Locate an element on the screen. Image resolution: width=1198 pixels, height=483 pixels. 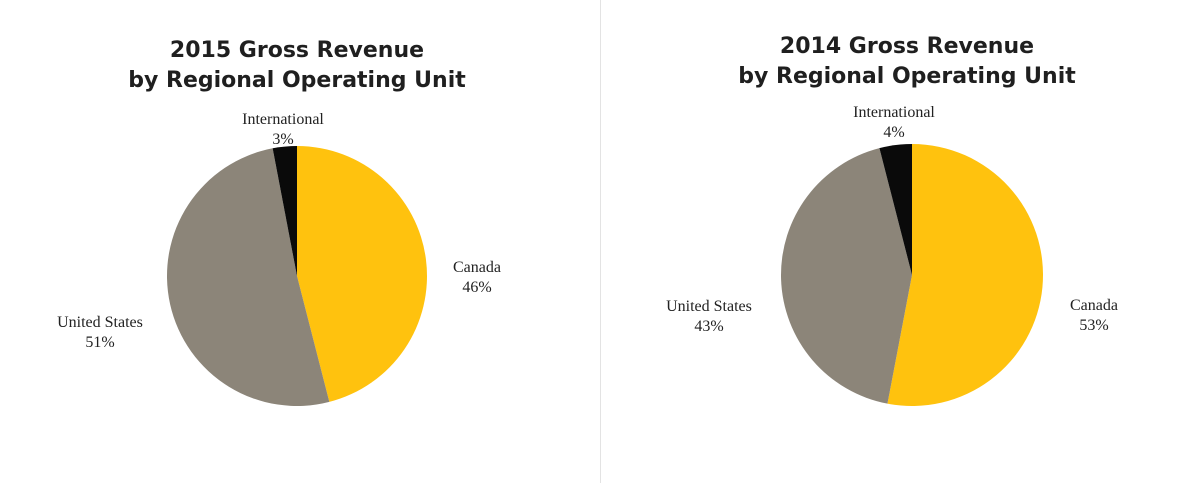
slice-value-label: 46% is located at coordinates (476, 287).